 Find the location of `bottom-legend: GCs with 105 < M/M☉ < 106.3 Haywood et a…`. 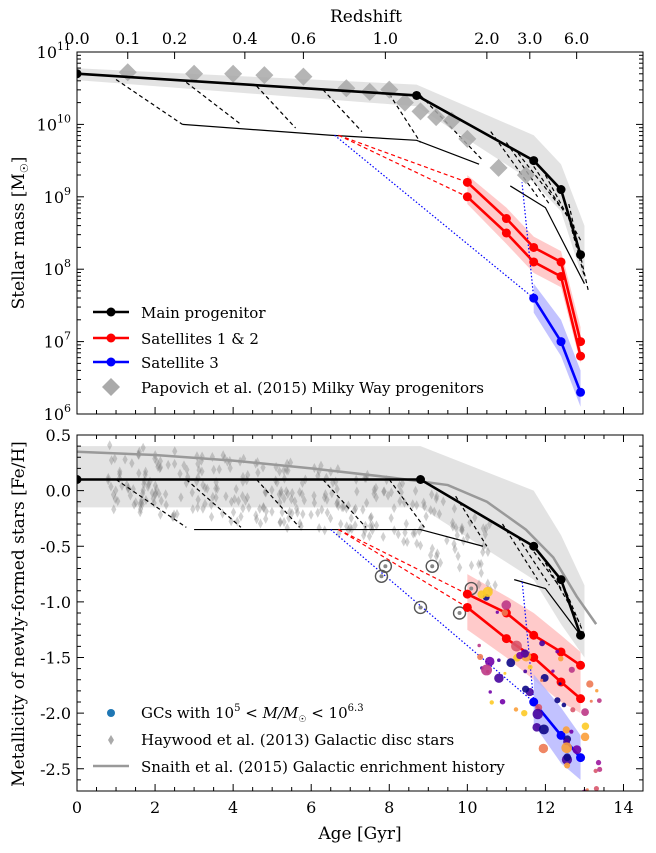

bottom-legend: GCs with 105 < M/M☉ < 106.3 Haywood et a… is located at coordinates (299, 739).